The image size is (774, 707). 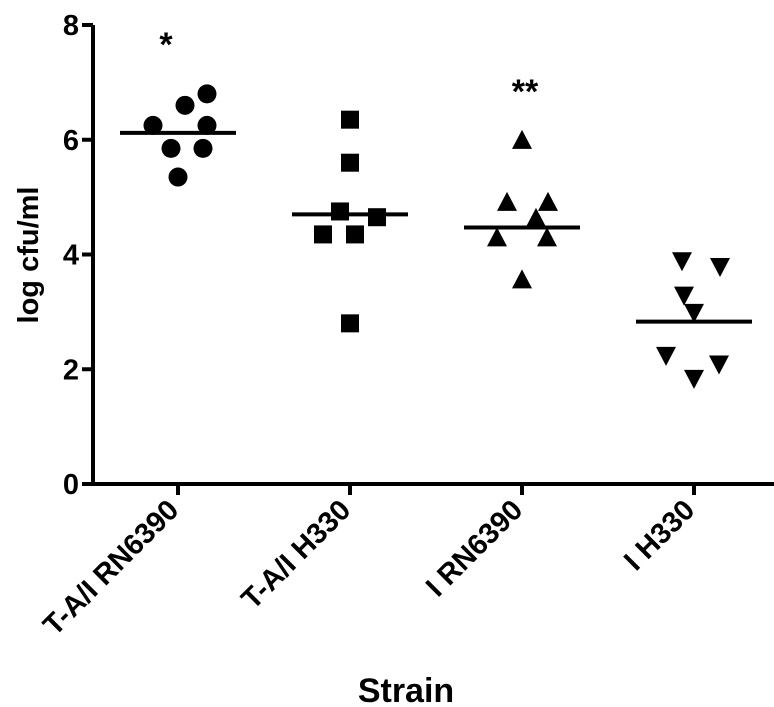 What do you see at coordinates (71, 256) in the screenshot?
I see `y-tick-label: 4` at bounding box center [71, 256].